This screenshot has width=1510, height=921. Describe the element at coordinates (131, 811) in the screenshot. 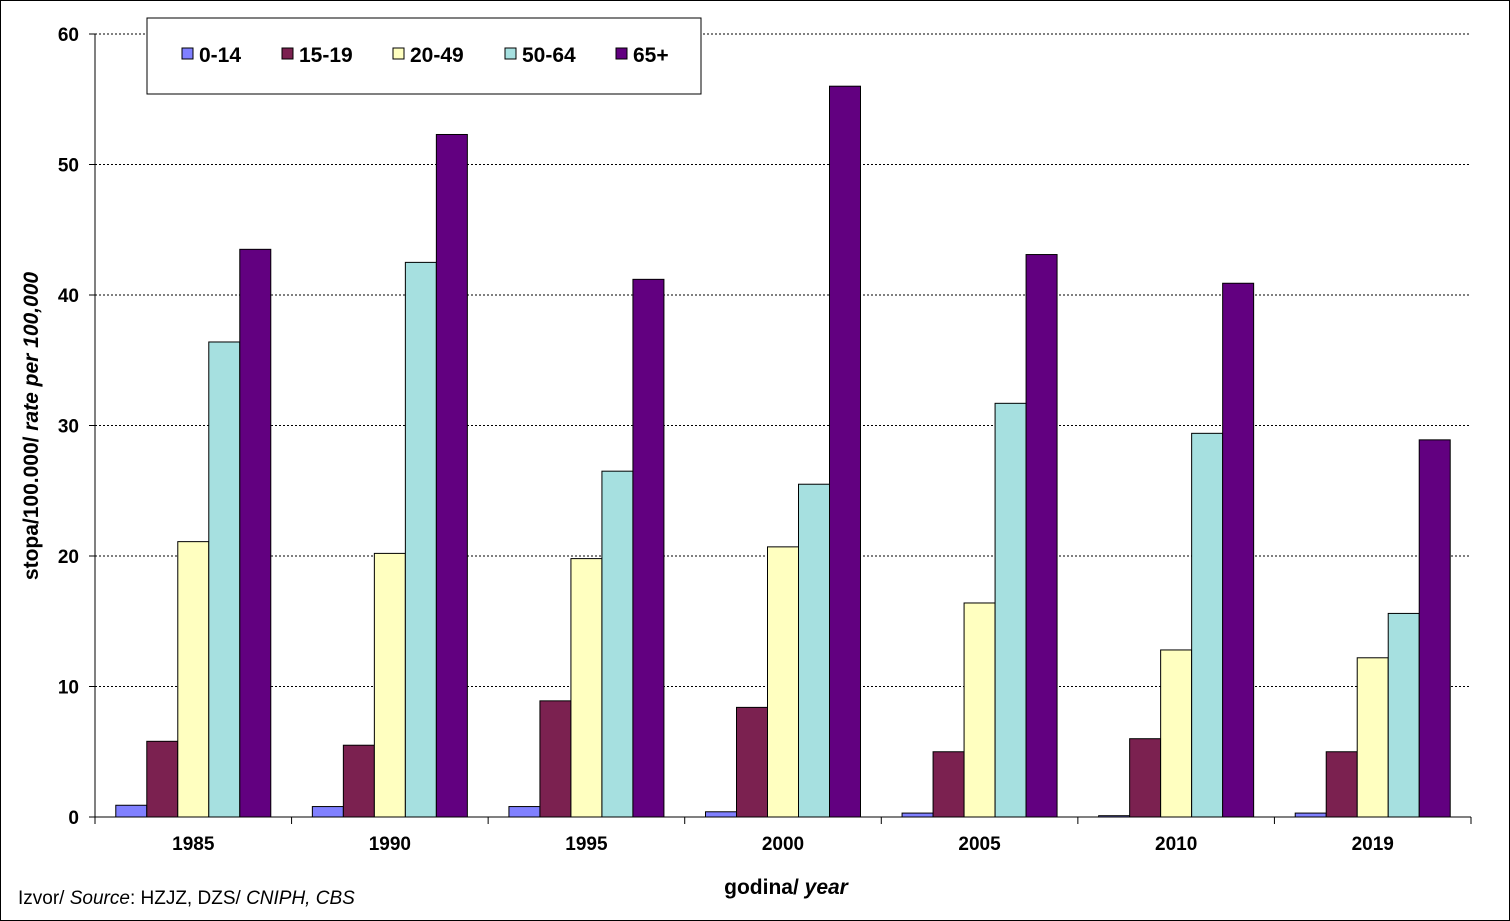

I see `bar-0-14-1985` at that location.